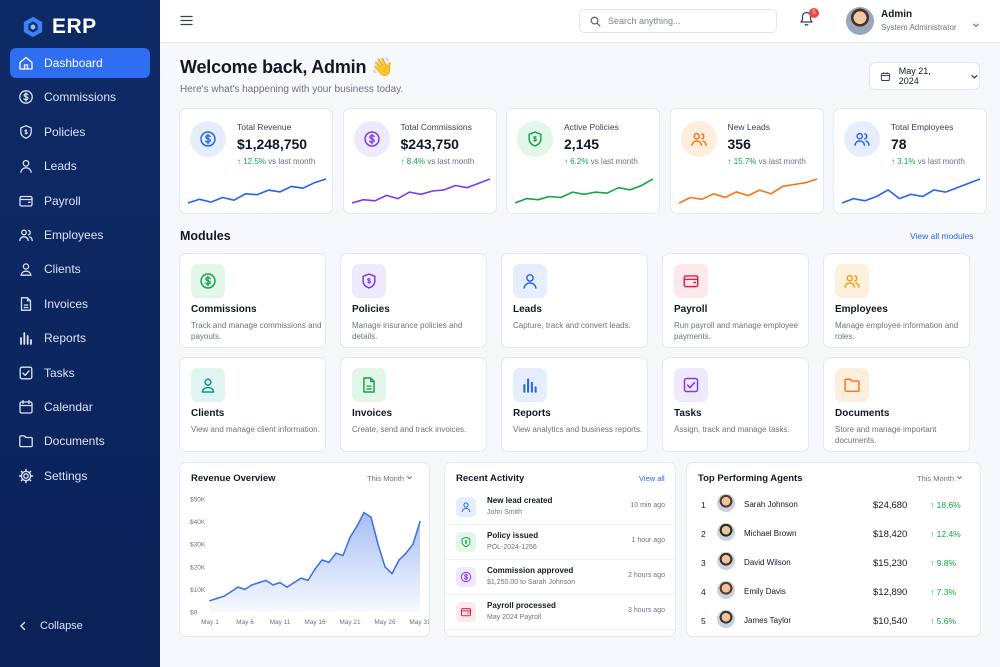 Image resolution: width=1000 pixels, height=667 pixels. Describe the element at coordinates (698, 139) in the screenshot. I see `users-icon` at that location.